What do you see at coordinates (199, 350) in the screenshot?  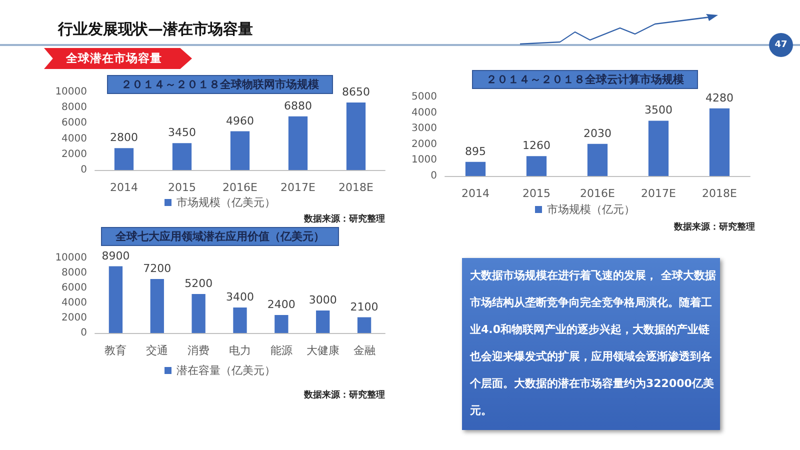 I see `x-tick-label: 消费` at bounding box center [199, 350].